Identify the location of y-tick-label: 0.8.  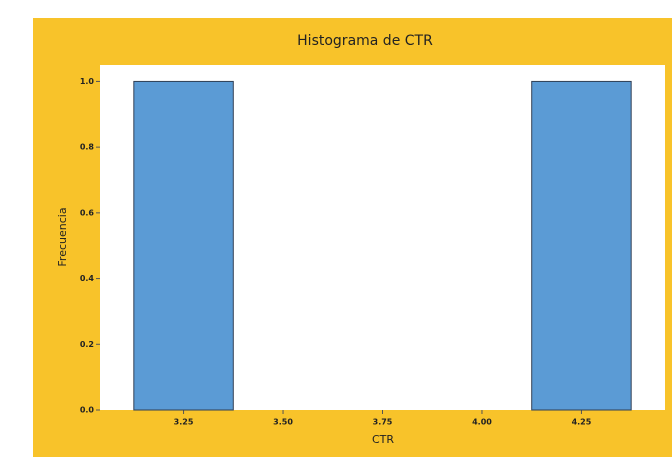
(87, 147).